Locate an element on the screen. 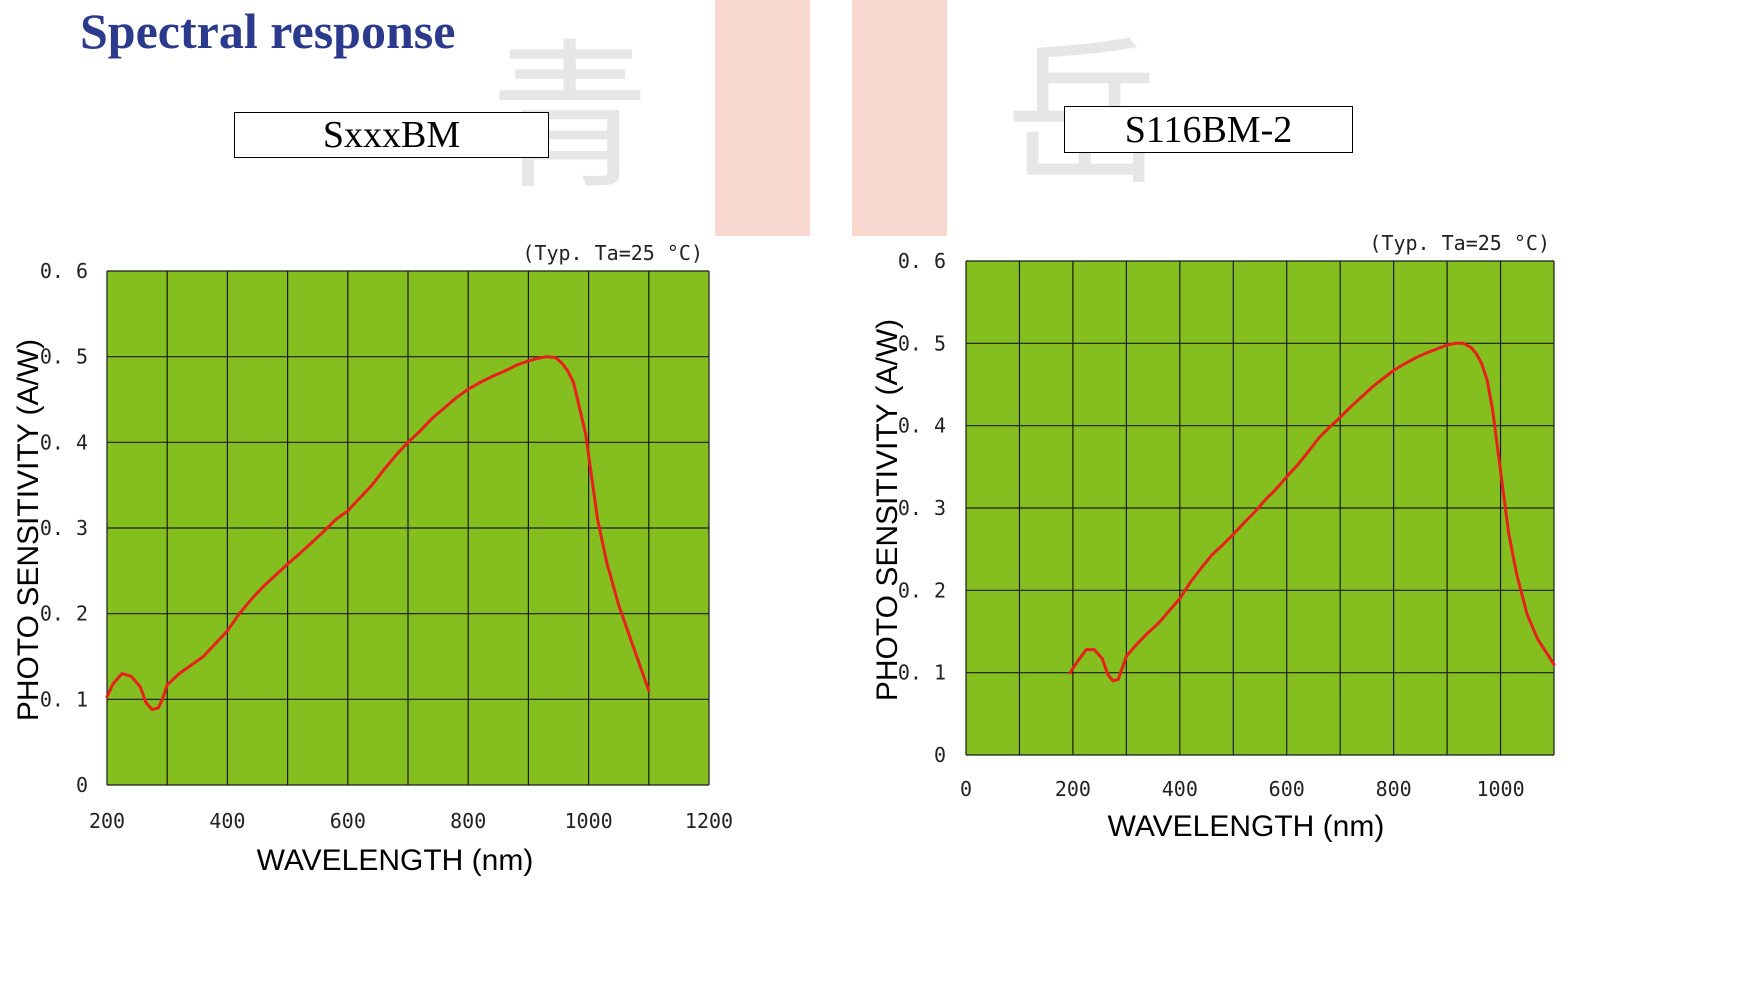 Image resolution: width=1757 pixels, height=984 pixels. model-label: SxxxBM is located at coordinates (391, 135).